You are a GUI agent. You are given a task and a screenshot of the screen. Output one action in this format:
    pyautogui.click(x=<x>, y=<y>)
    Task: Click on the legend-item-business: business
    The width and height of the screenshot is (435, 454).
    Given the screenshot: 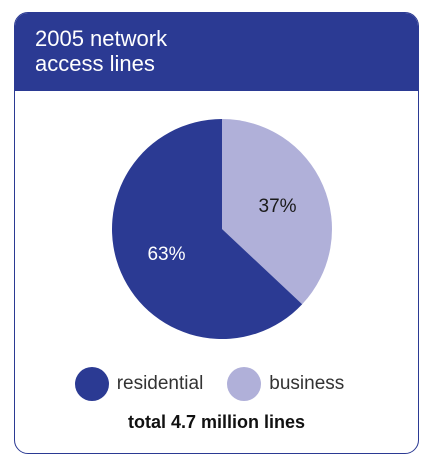 What is the action you would take?
    pyautogui.click(x=292, y=384)
    